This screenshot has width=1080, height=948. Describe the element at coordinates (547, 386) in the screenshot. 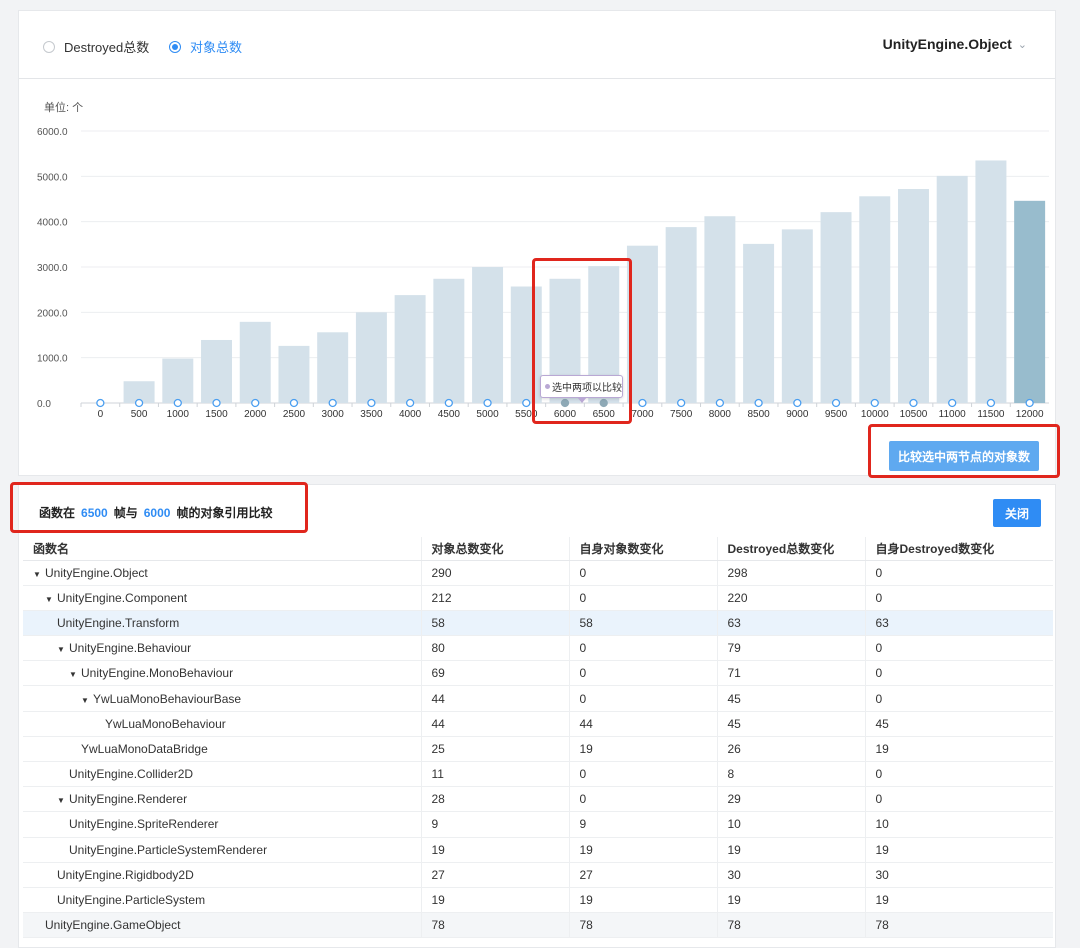

I see `tooltip-dot` at that location.